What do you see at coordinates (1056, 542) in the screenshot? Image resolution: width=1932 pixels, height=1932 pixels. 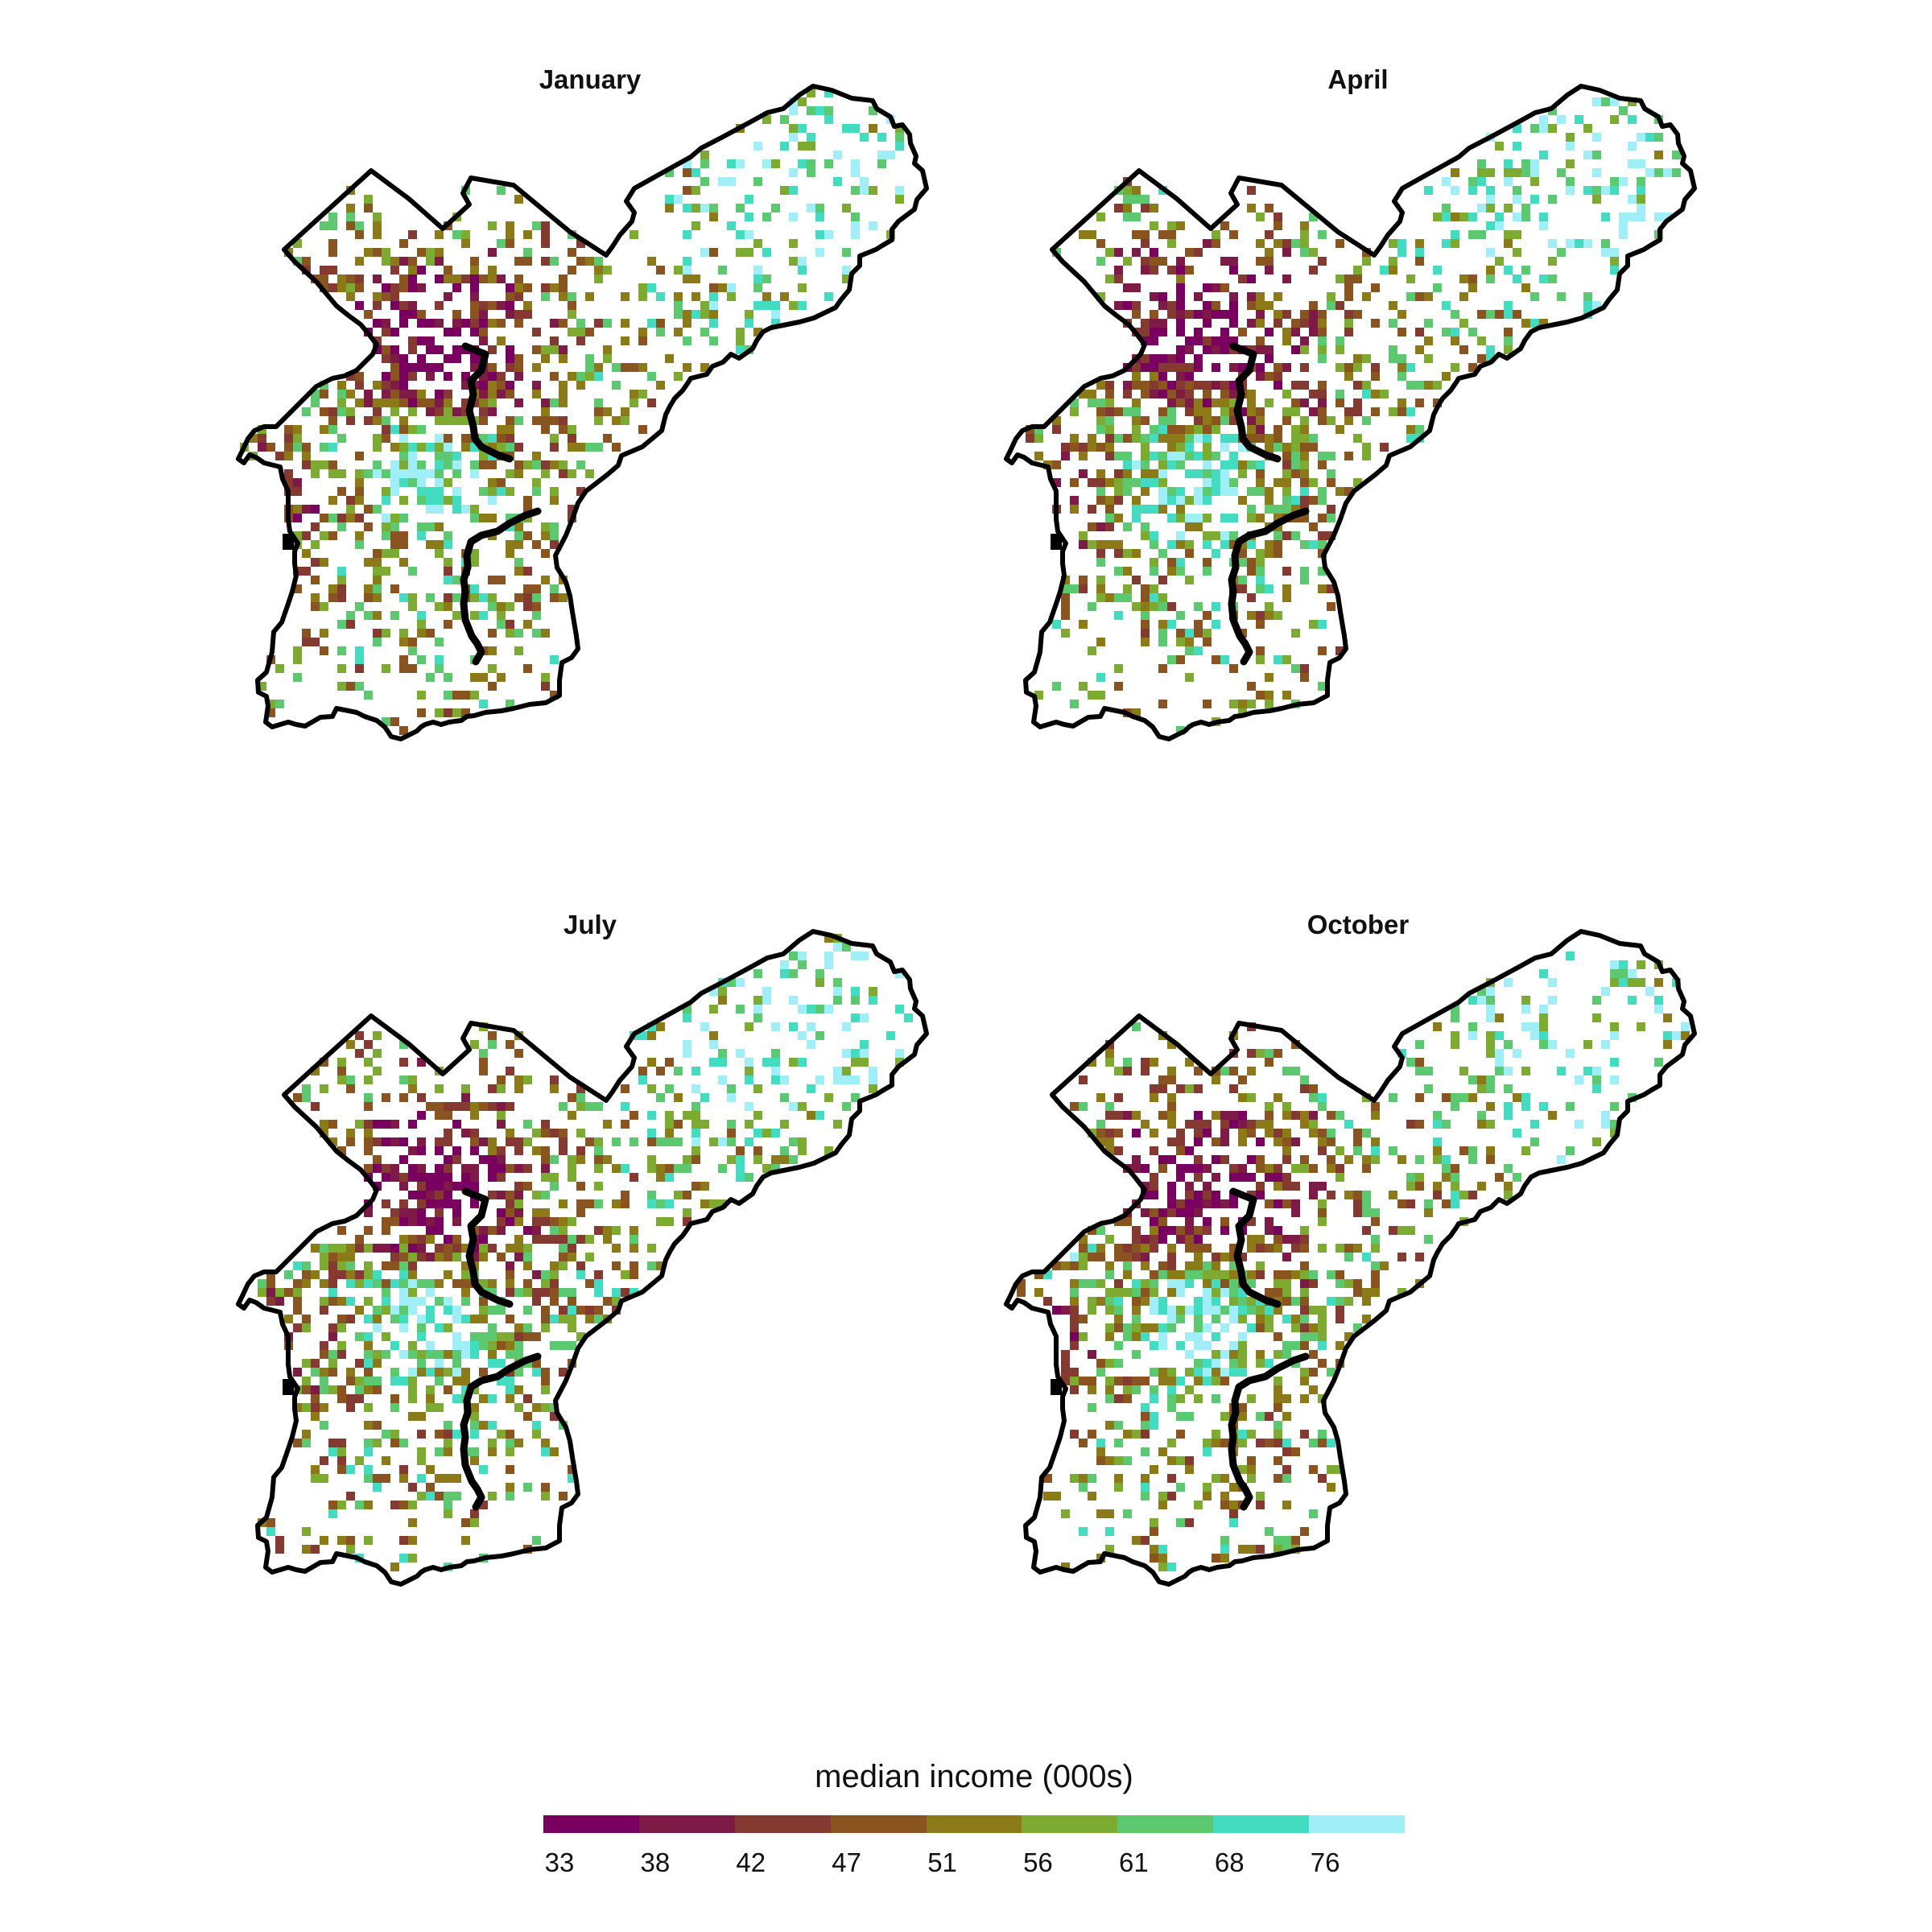 I see `island-marker` at bounding box center [1056, 542].